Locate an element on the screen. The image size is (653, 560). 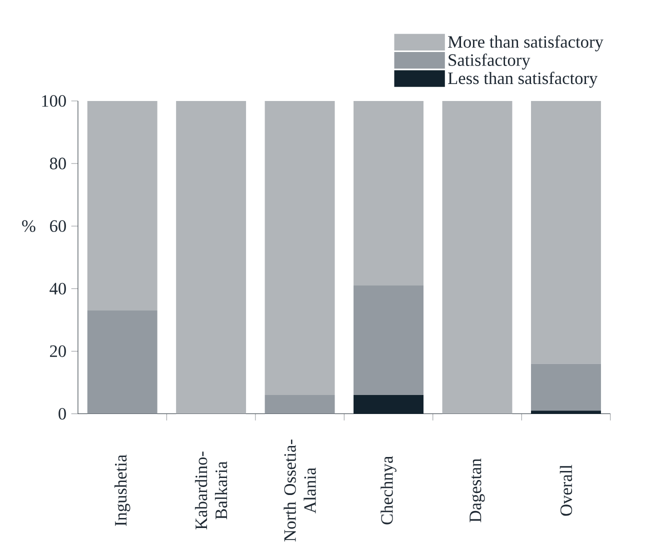
y-tick-label: 0 is located at coordinates (62, 414).